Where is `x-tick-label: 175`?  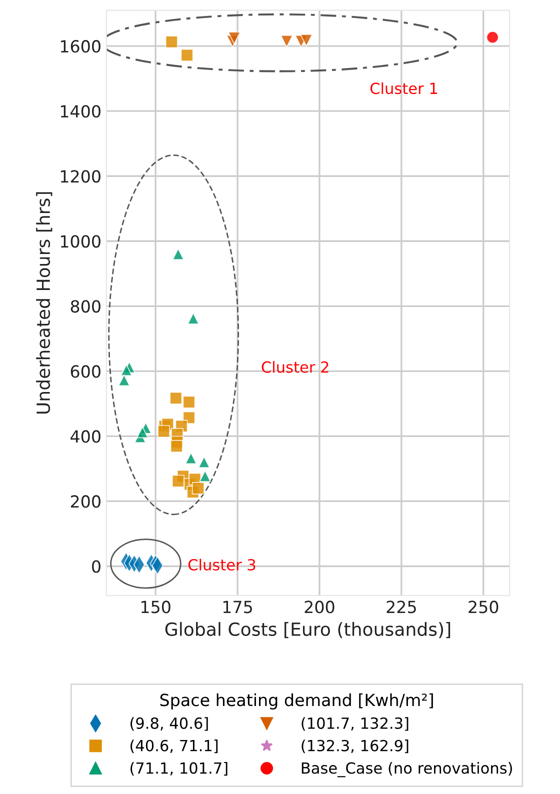
x-tick-label: 175 is located at coordinates (237, 607).